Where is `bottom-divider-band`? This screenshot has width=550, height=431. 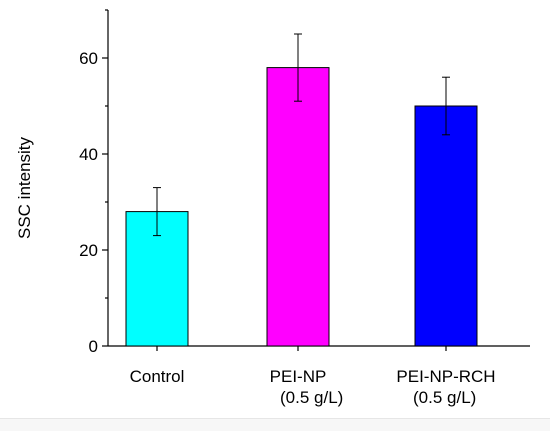
bottom-divider-band is located at coordinates (275, 424).